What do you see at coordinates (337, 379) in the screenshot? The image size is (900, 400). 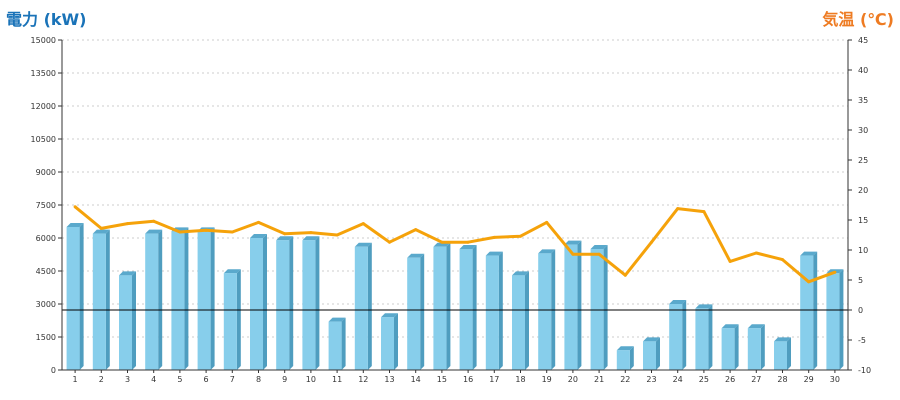 I see `x-axis-tick-label: 11` at bounding box center [337, 379].